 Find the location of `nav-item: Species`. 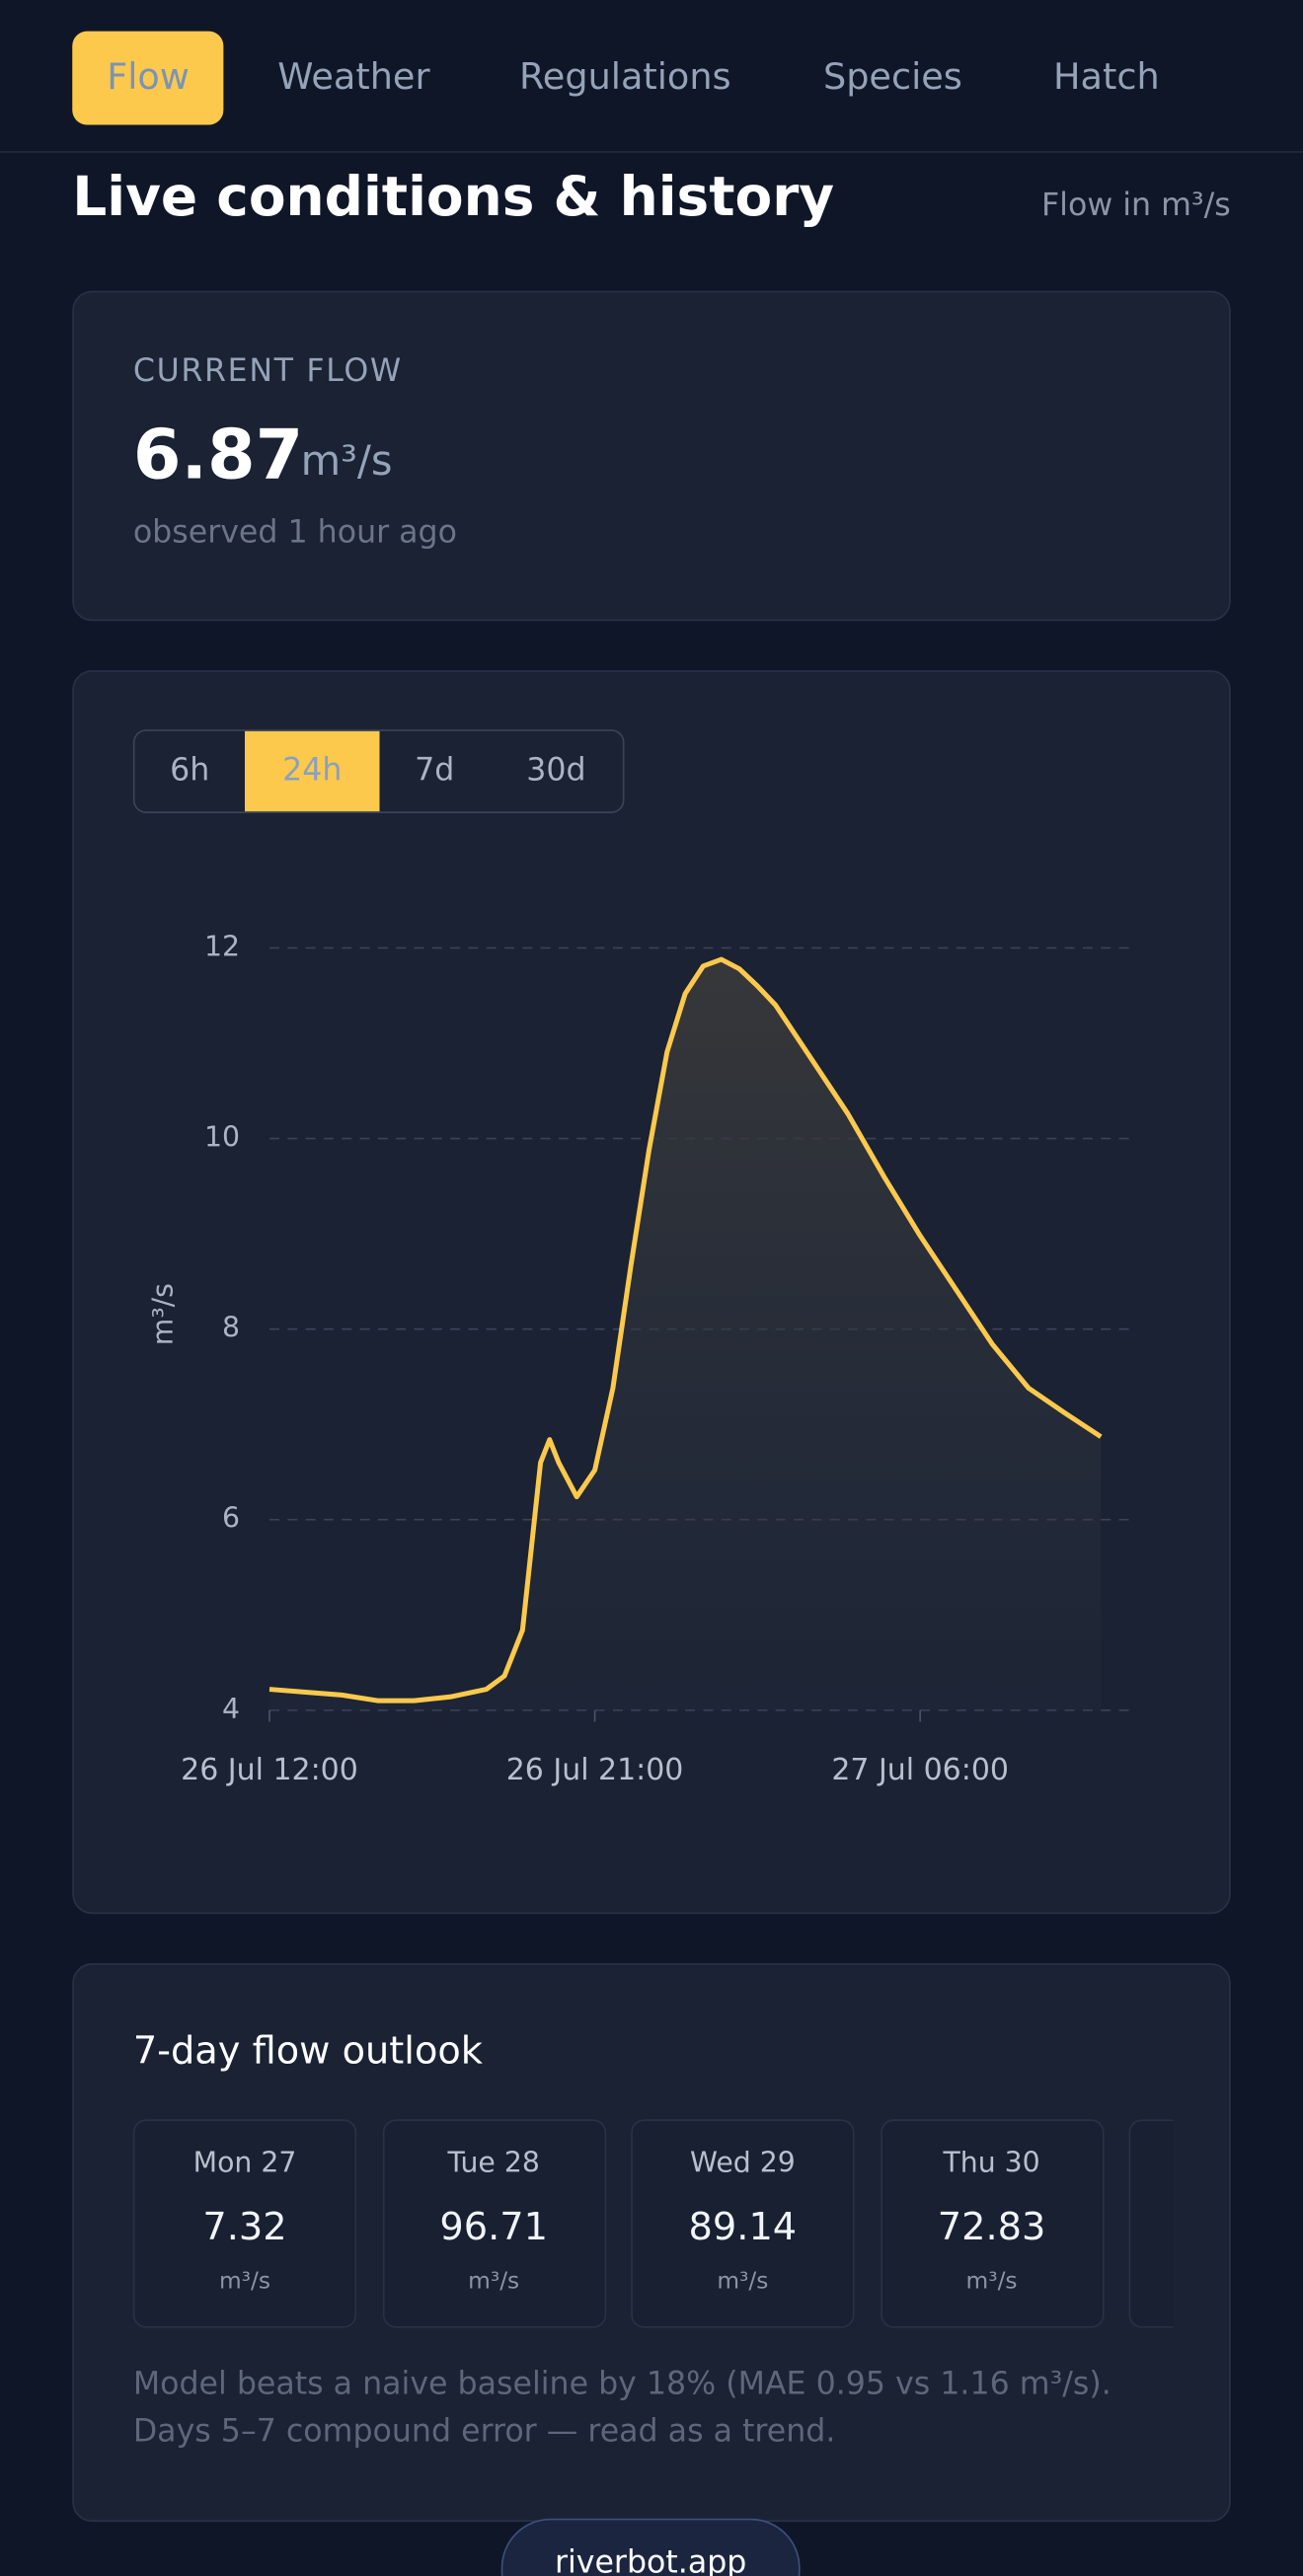

nav-item: Species is located at coordinates (892, 78).